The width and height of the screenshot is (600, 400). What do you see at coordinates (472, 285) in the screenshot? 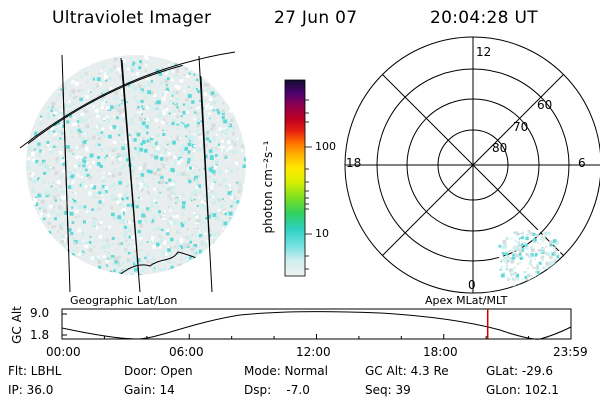
I see `mlt-label-0: 0` at bounding box center [472, 285].